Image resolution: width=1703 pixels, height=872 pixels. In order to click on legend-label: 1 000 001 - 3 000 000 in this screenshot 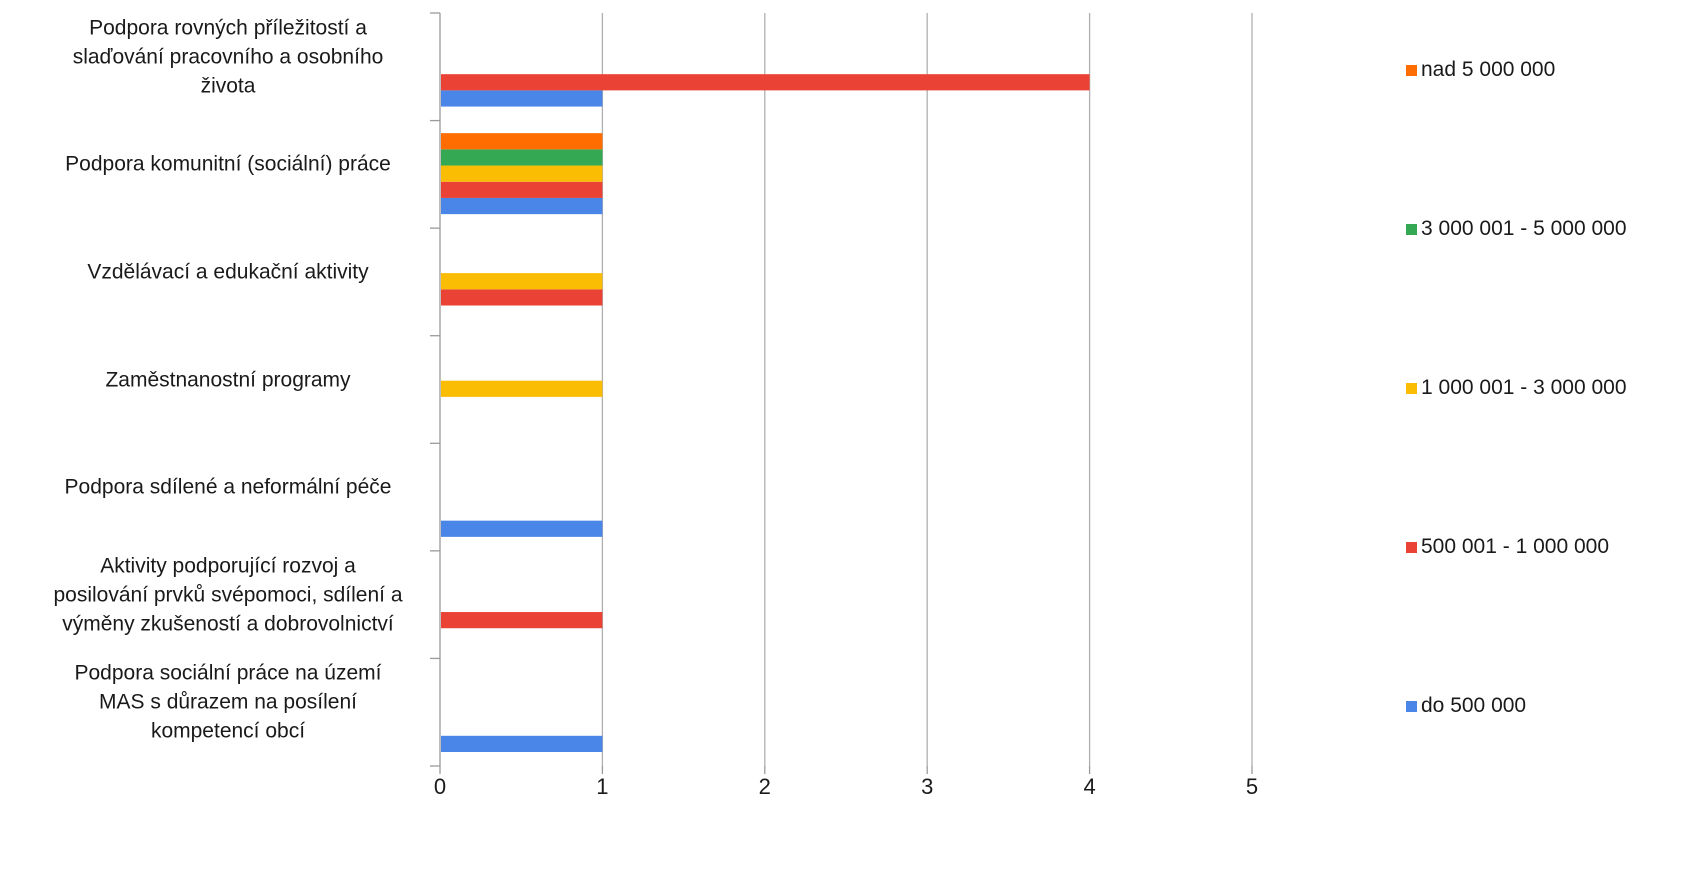, I will do `click(1524, 387)`.